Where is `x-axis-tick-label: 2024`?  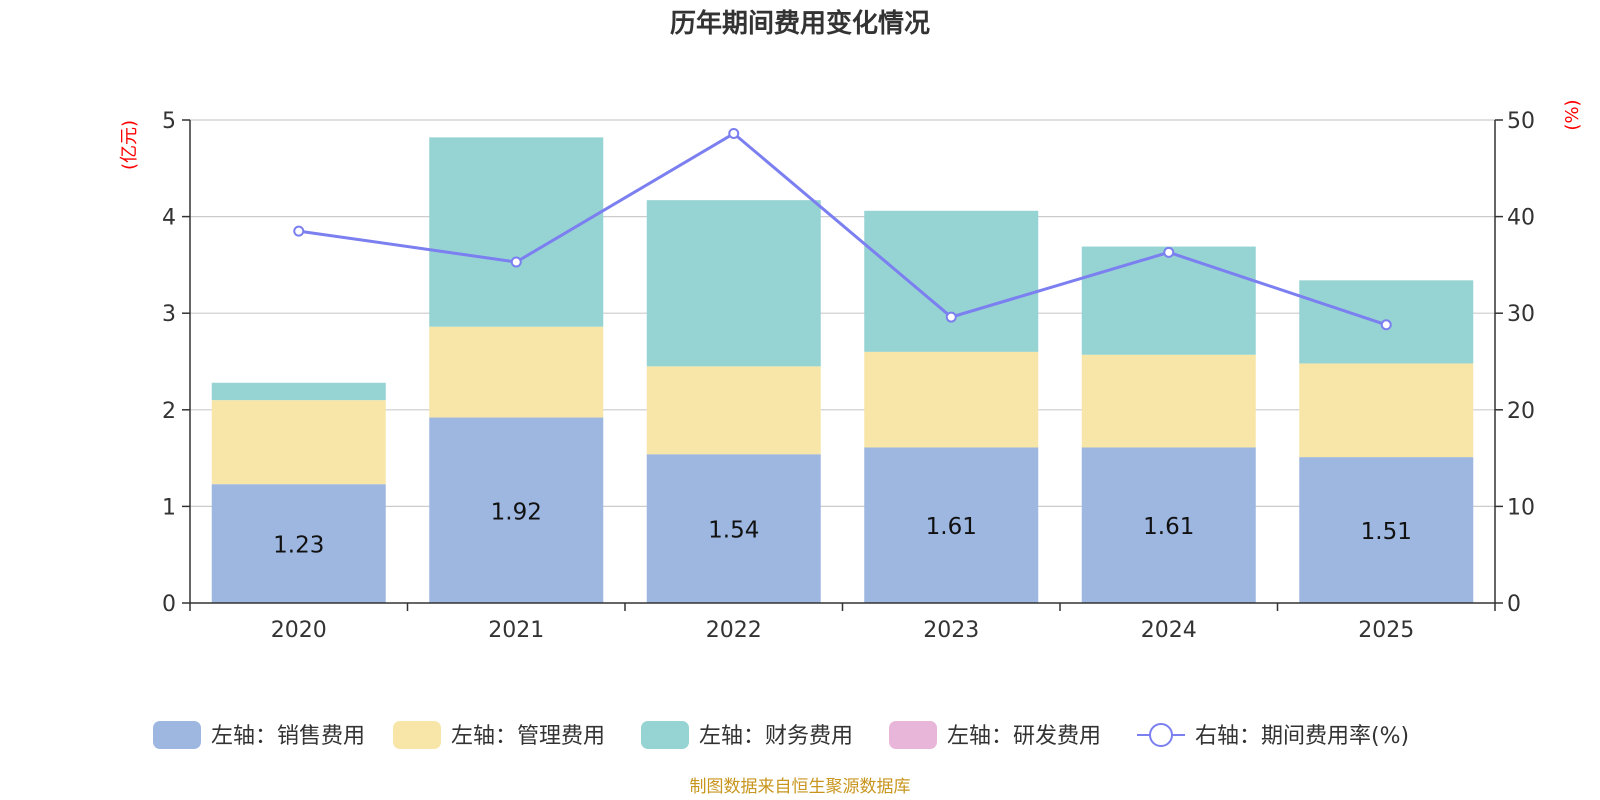
x-axis-tick-label: 2024 is located at coordinates (1169, 630).